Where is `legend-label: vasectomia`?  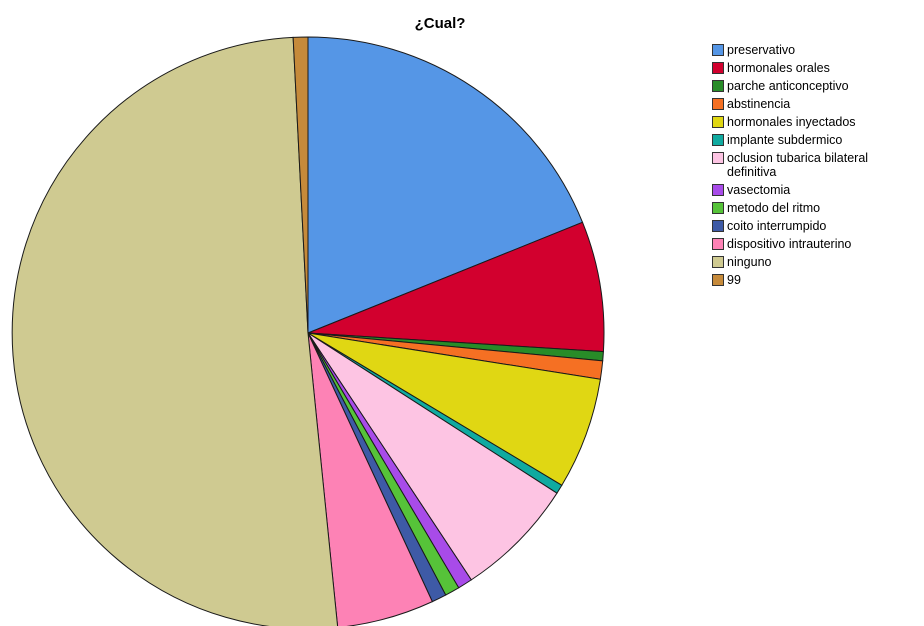 legend-label: vasectomia is located at coordinates (759, 190).